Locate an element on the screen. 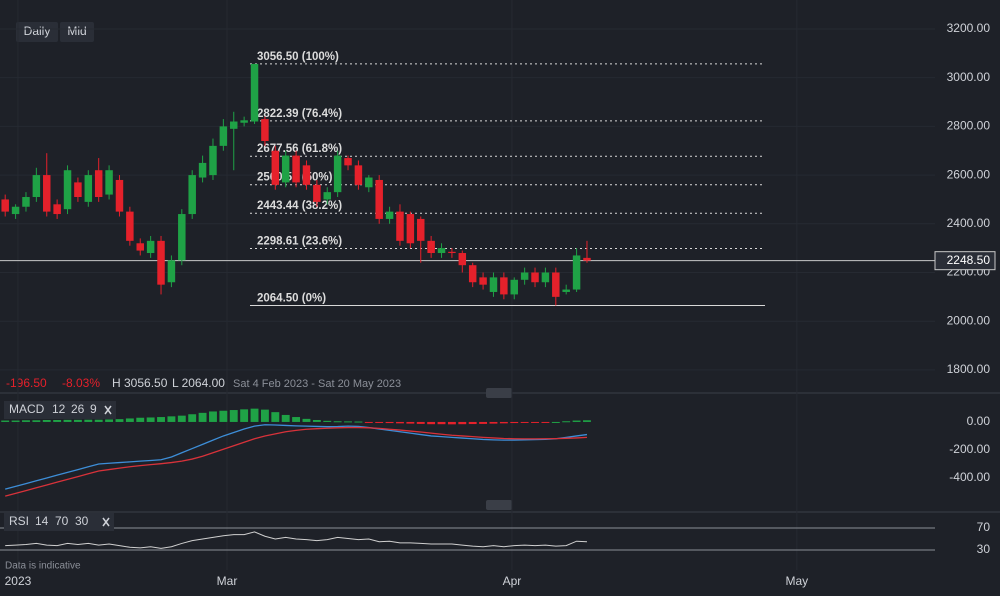 The width and height of the screenshot is (1000, 596). fib-label: 2443.44 (38.2%) is located at coordinates (299, 206).